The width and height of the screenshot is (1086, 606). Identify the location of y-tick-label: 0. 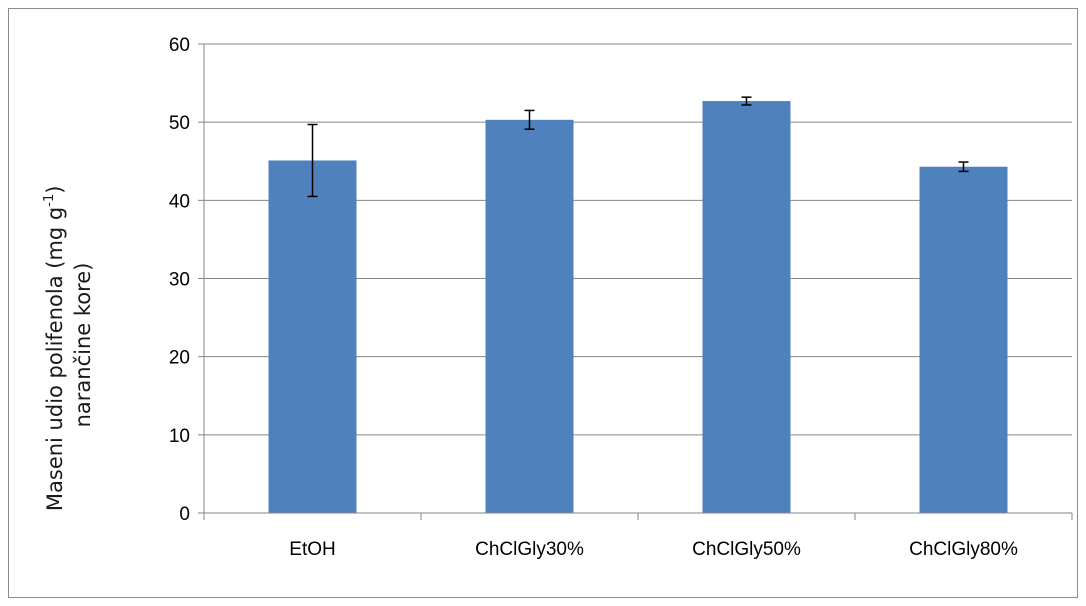
(184, 514).